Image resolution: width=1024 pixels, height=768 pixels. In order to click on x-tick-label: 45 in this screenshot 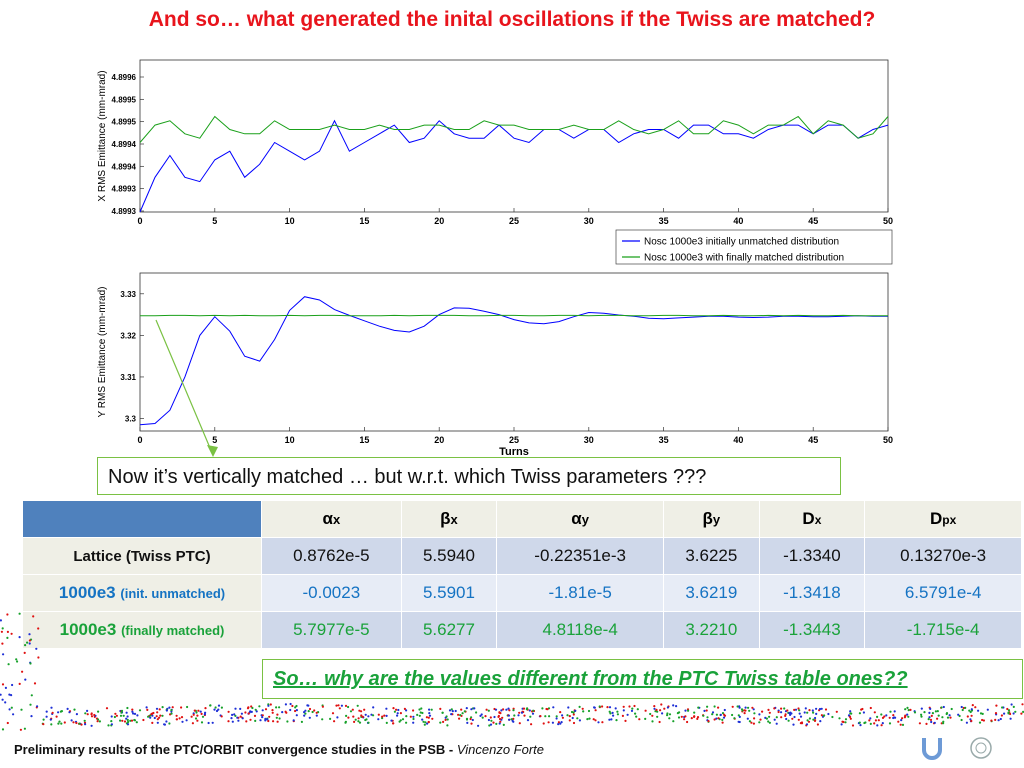, I will do `click(813, 221)`.